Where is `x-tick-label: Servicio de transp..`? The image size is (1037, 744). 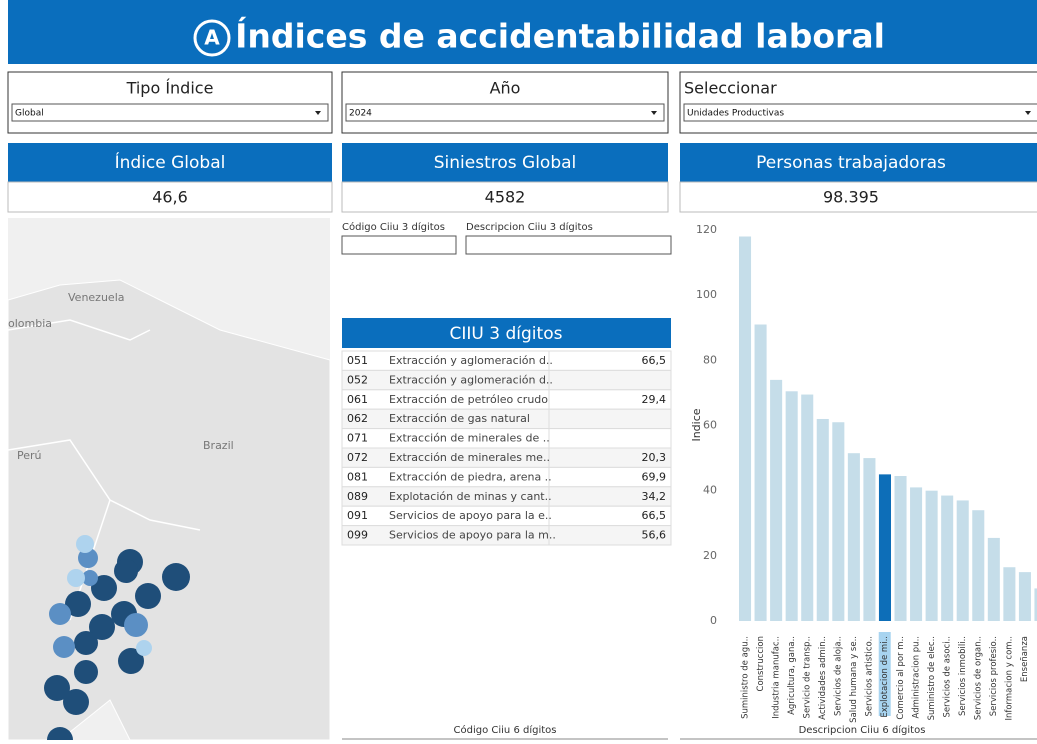 x-tick-label: Servicio de transp.. is located at coordinates (807, 677).